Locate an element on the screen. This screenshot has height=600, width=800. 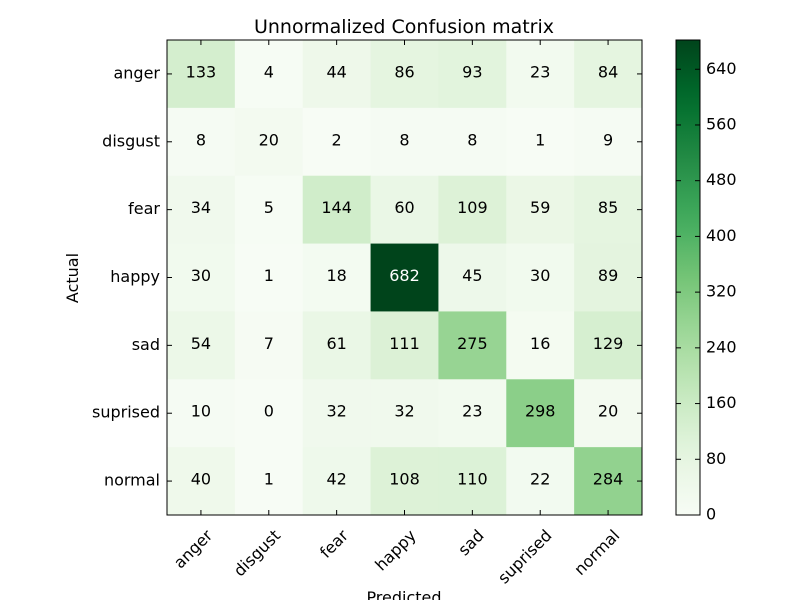
x-tick-label: happy is located at coordinates (395, 550).